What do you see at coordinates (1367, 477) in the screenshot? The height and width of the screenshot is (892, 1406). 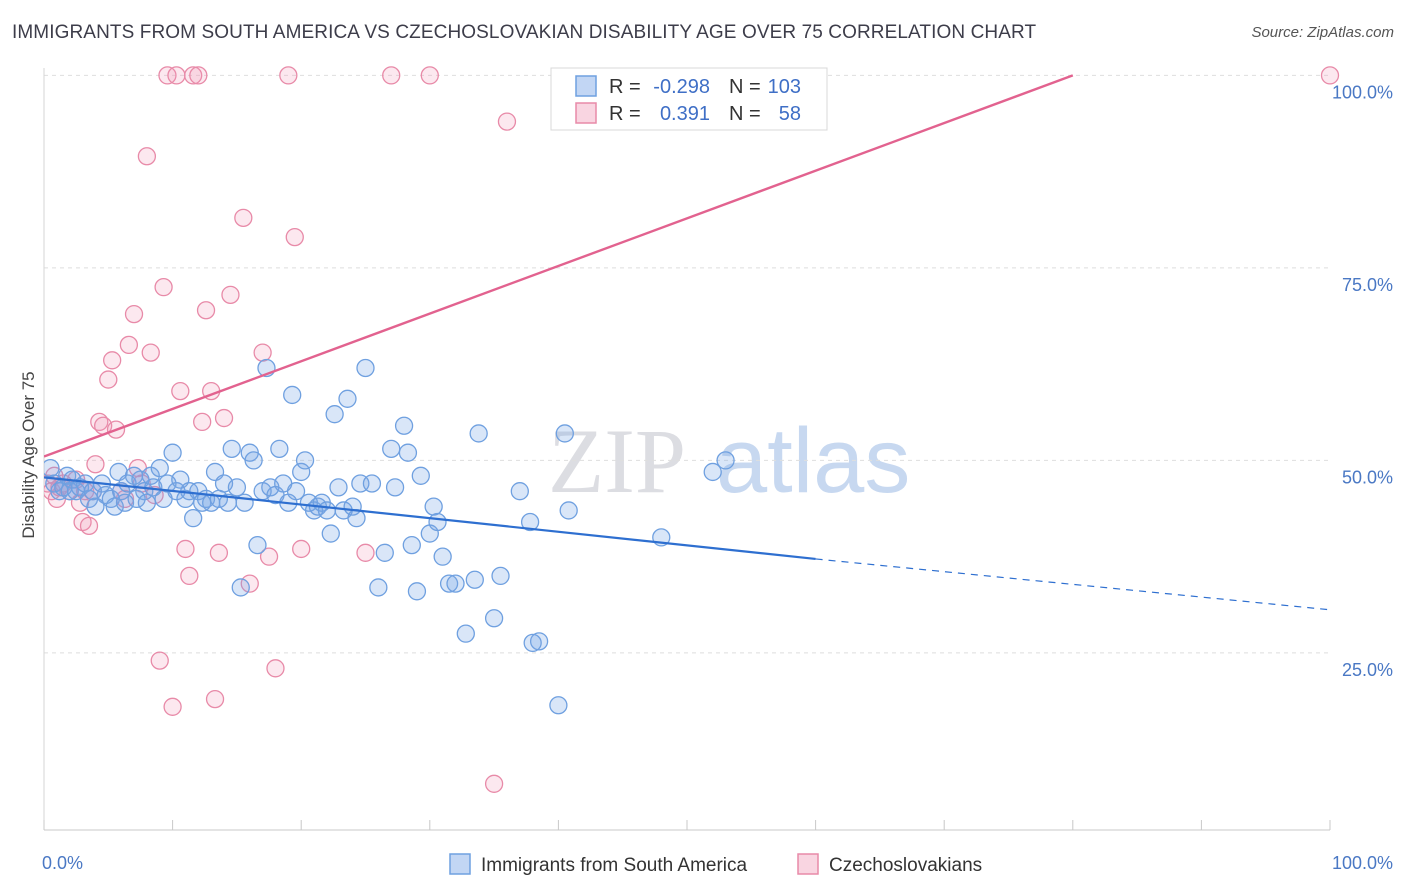 I see `y-tick-label: 50.0%` at bounding box center [1367, 477].